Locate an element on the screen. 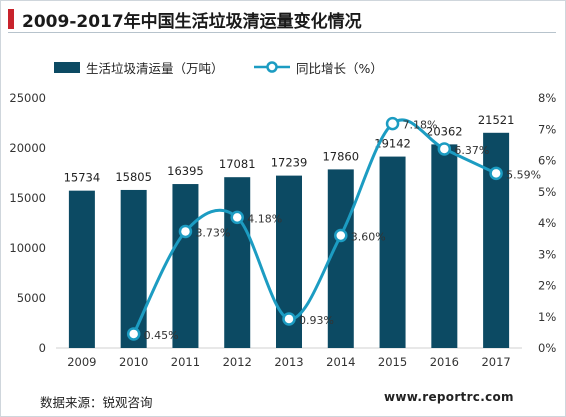 This screenshot has height=417, width=566. bar-value-label: 15805 is located at coordinates (133, 177).